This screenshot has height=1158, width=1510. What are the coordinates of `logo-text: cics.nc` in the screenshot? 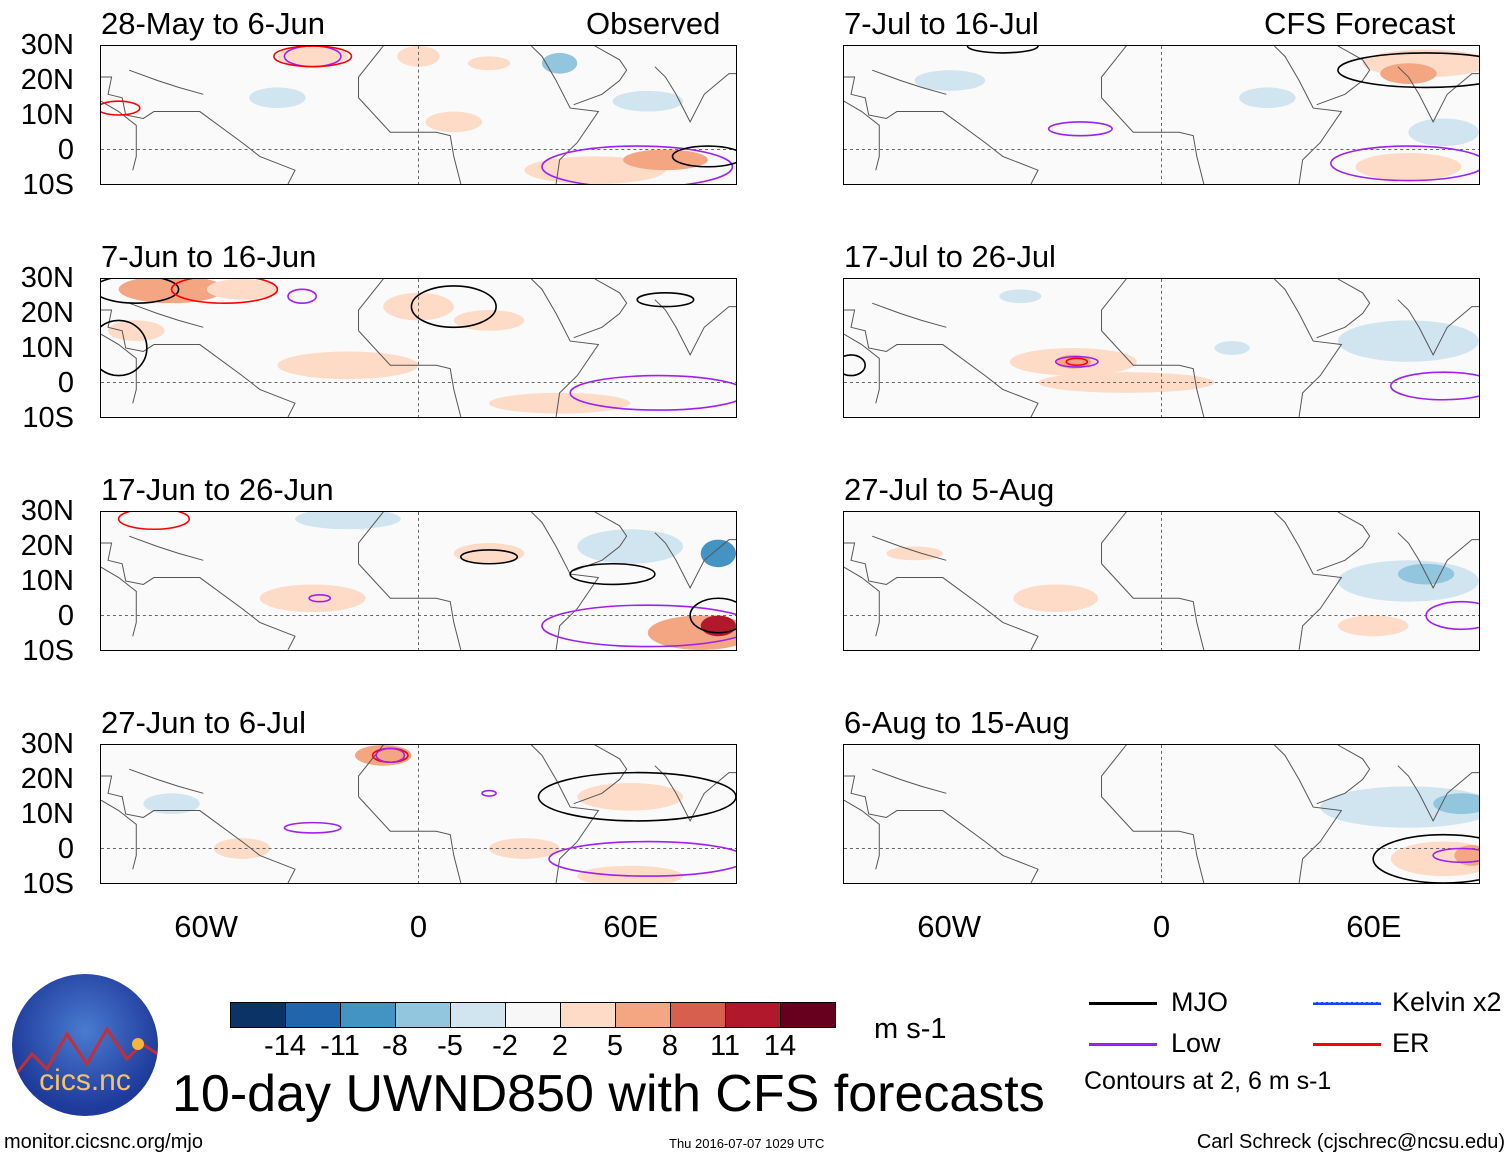 It's located at (85, 1080).